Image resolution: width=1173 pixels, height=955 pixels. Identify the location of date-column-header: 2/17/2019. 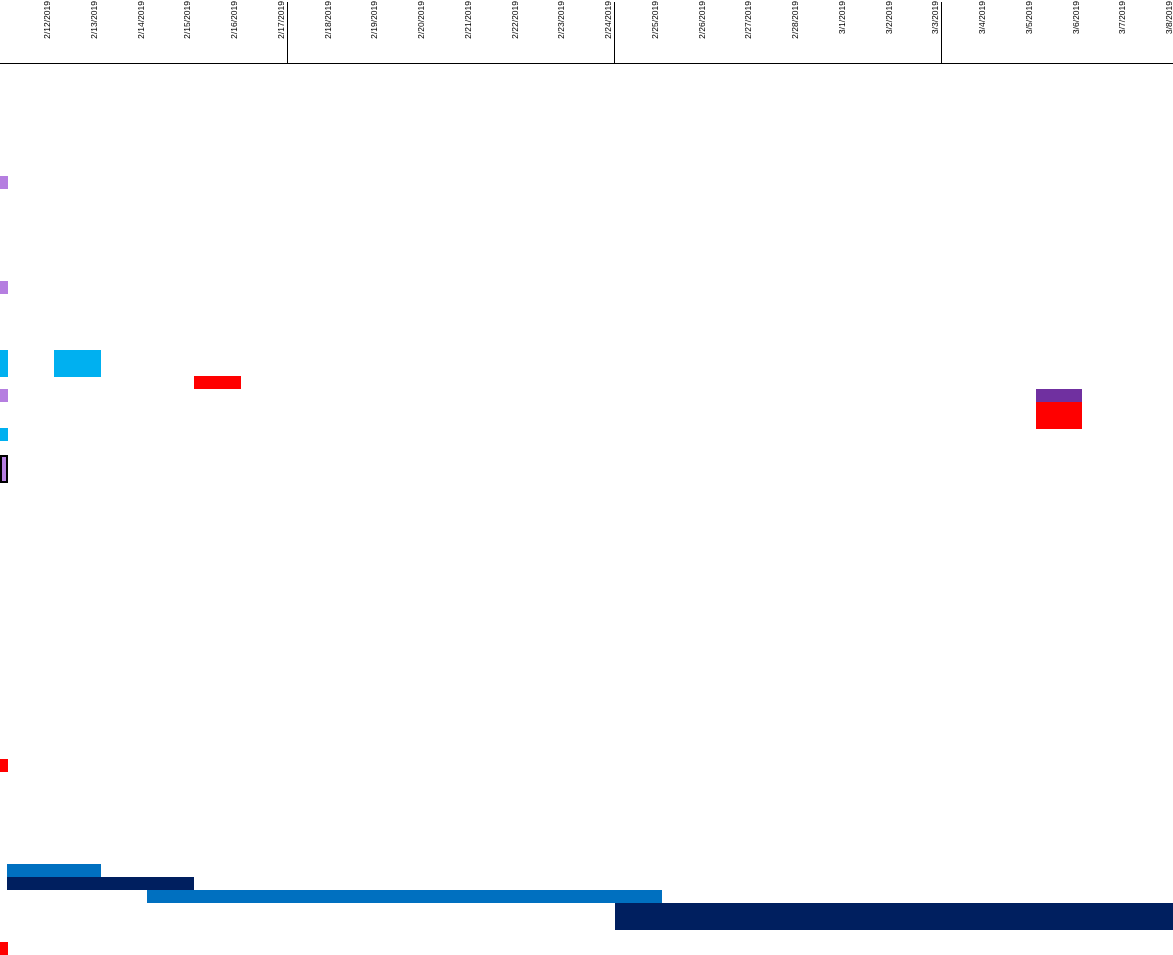
(280, 20).